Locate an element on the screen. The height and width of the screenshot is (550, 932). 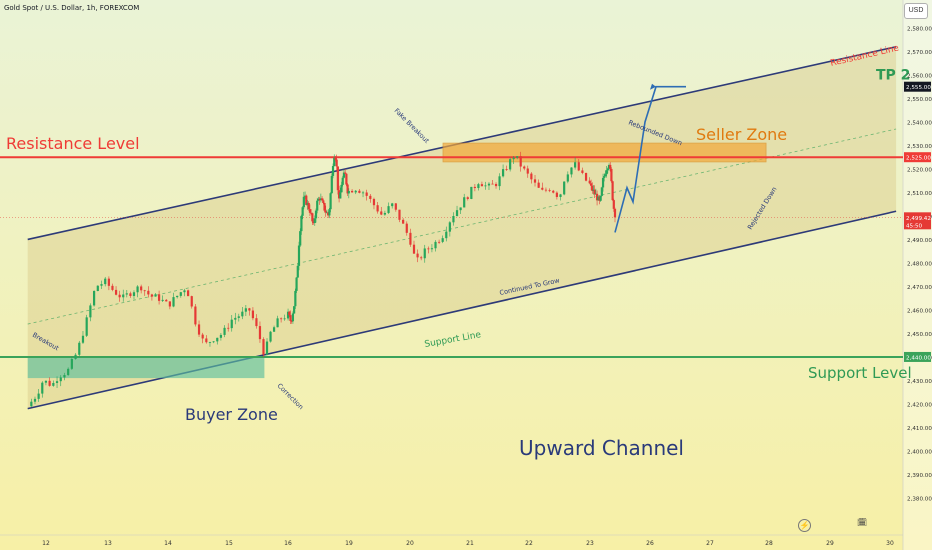
calendar-icon: 🗓 is located at coordinates (862, 522).